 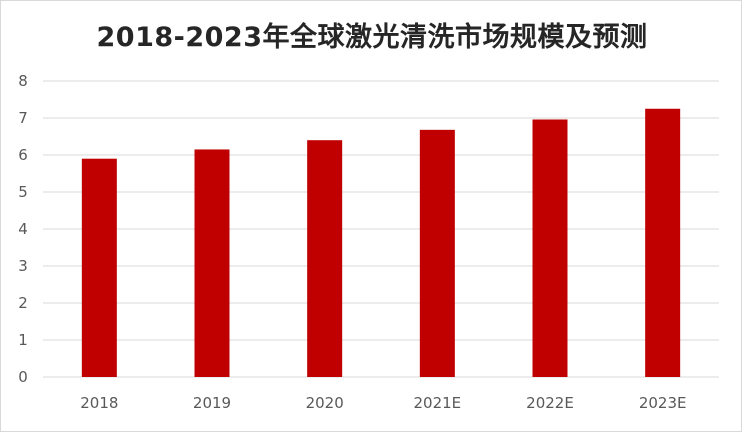 What do you see at coordinates (663, 403) in the screenshot?
I see `x-tick-label: 2023E` at bounding box center [663, 403].